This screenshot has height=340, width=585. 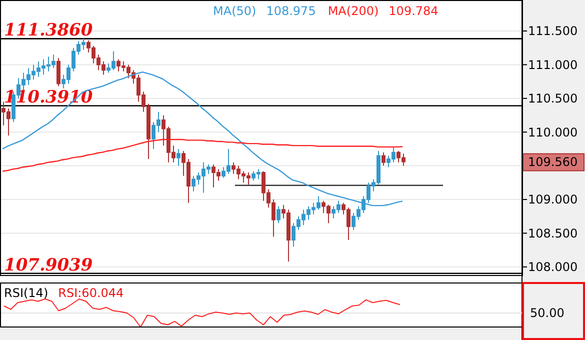 I want to click on y-tick-label: 111.500, so click(x=553, y=31).